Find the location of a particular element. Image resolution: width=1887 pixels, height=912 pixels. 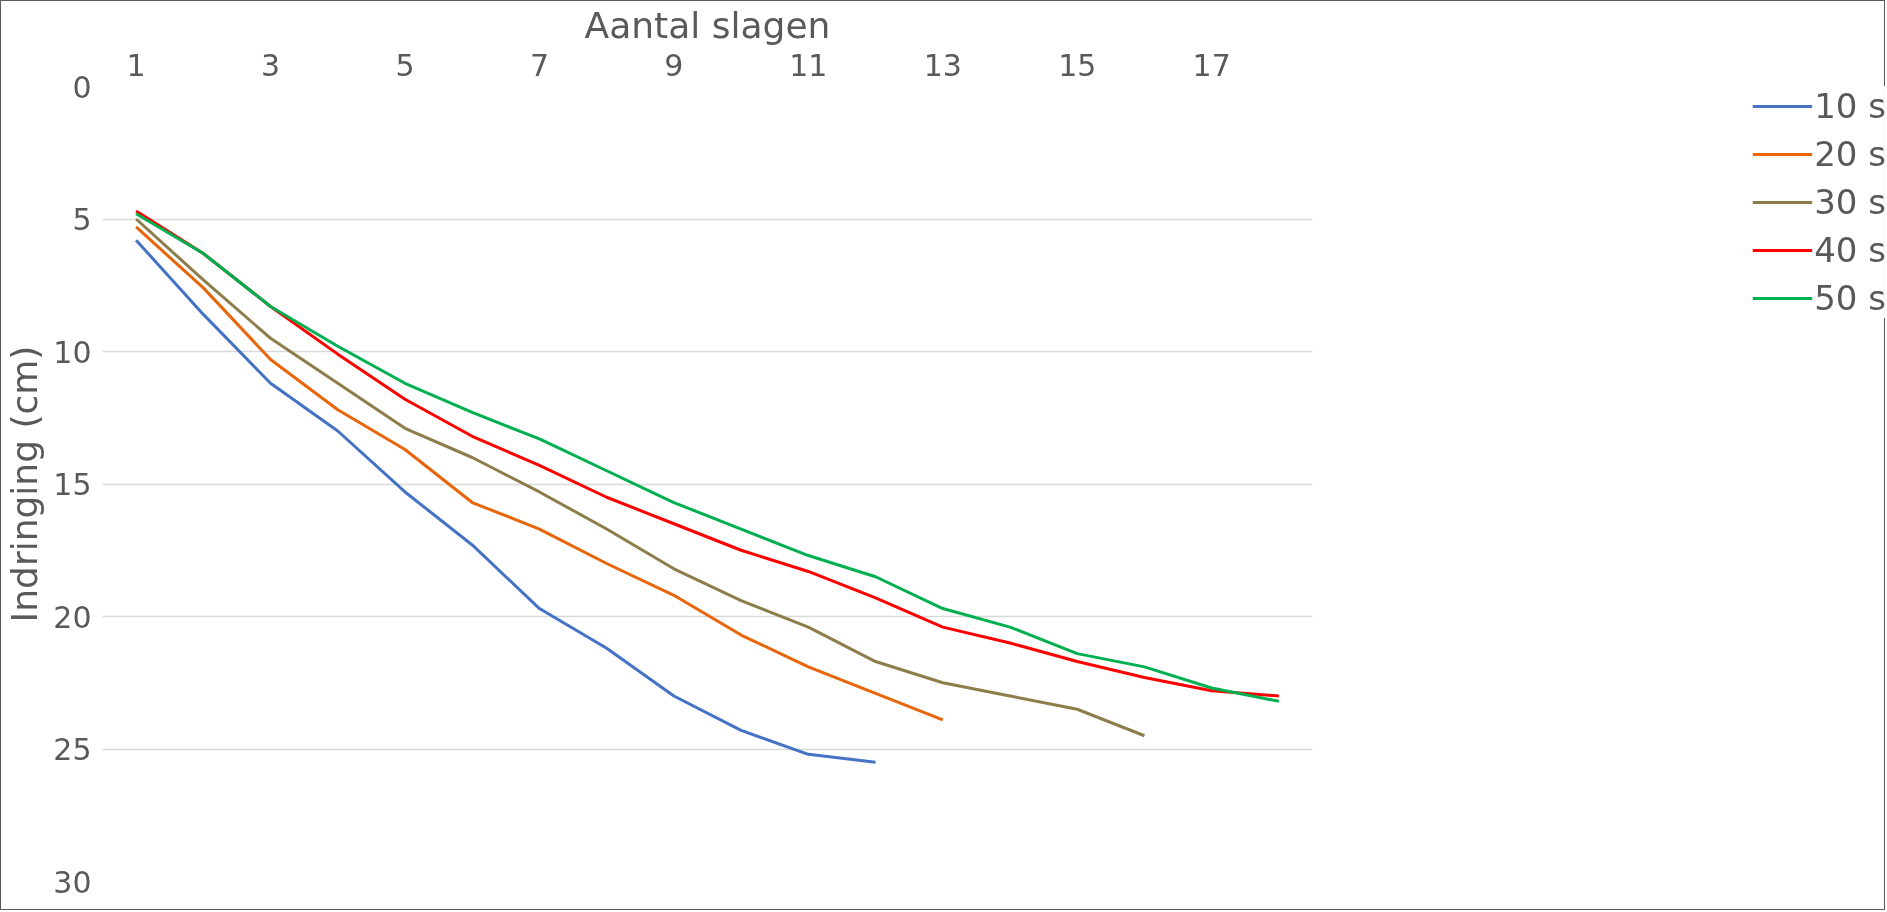

y-tick-label: 15 is located at coordinates (72, 484).